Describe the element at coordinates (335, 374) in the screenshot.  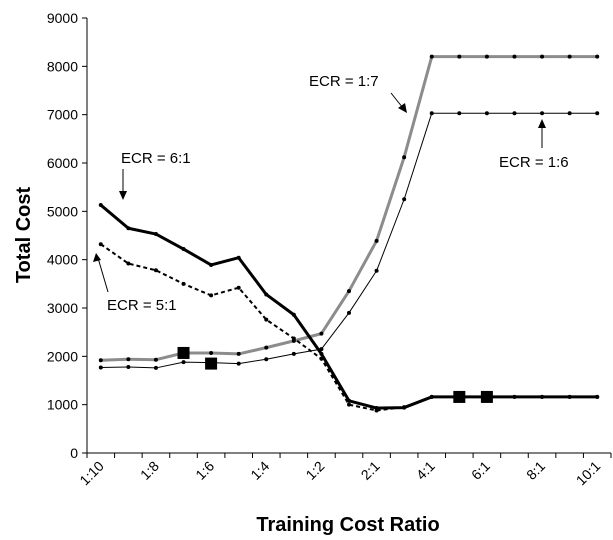
I see `square-markers` at that location.